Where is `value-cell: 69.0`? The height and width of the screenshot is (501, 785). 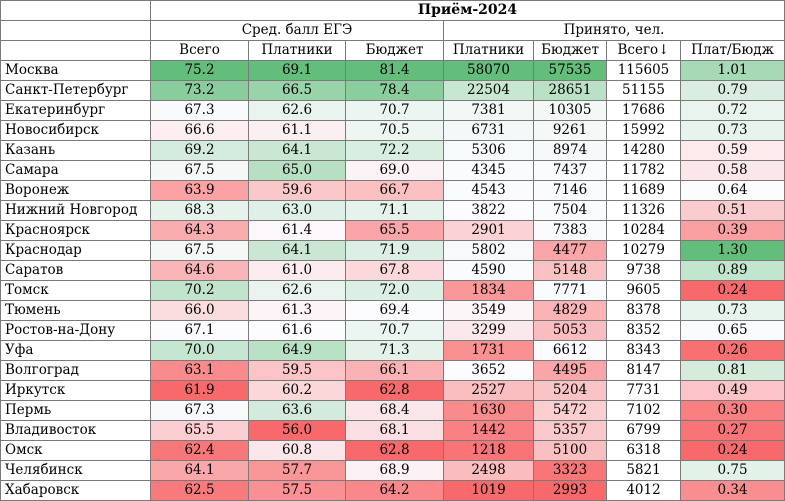 value-cell: 69.0 is located at coordinates (394, 170).